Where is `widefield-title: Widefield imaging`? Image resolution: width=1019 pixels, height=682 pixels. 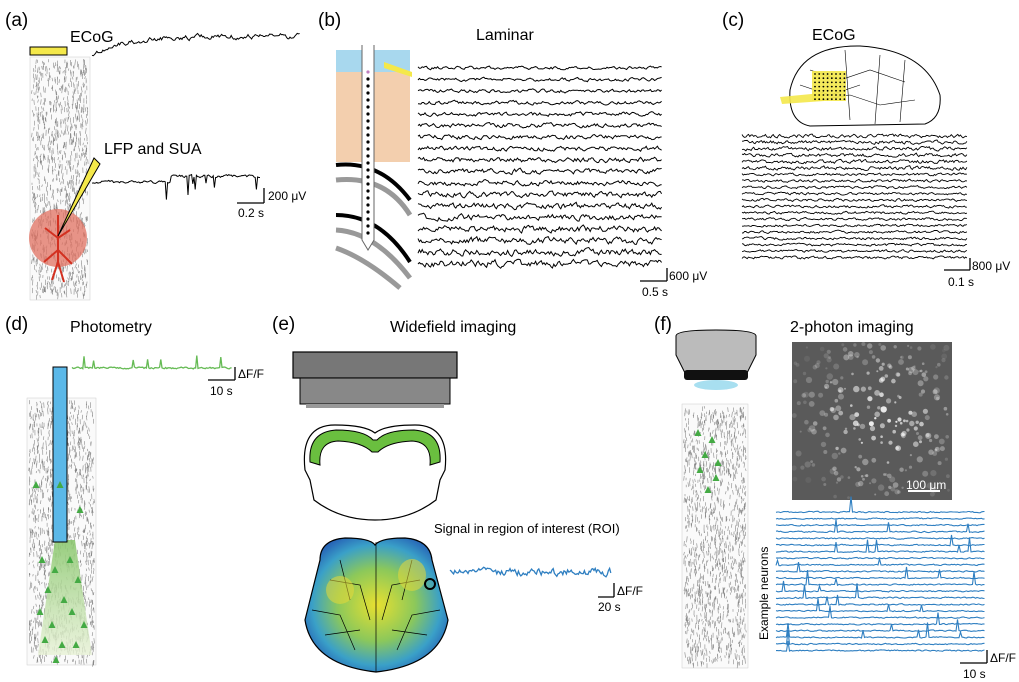 widefield-title: Widefield imaging is located at coordinates (453, 327).